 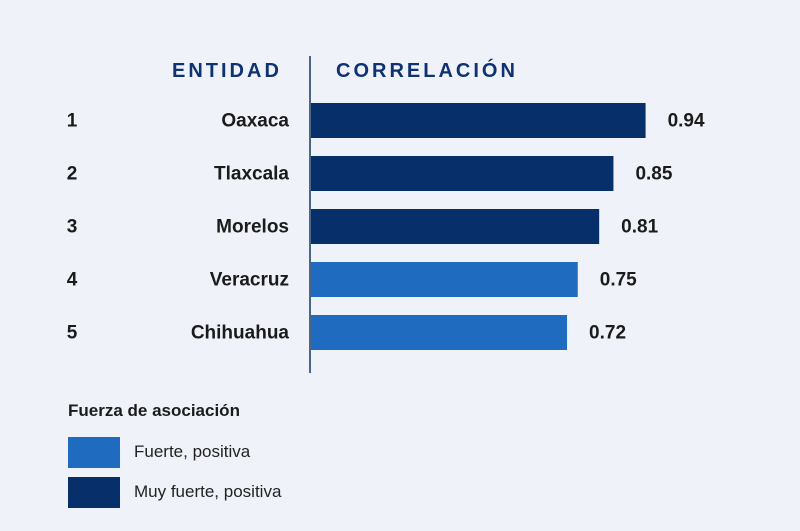 I want to click on bar-tlaxcala, so click(x=462, y=173).